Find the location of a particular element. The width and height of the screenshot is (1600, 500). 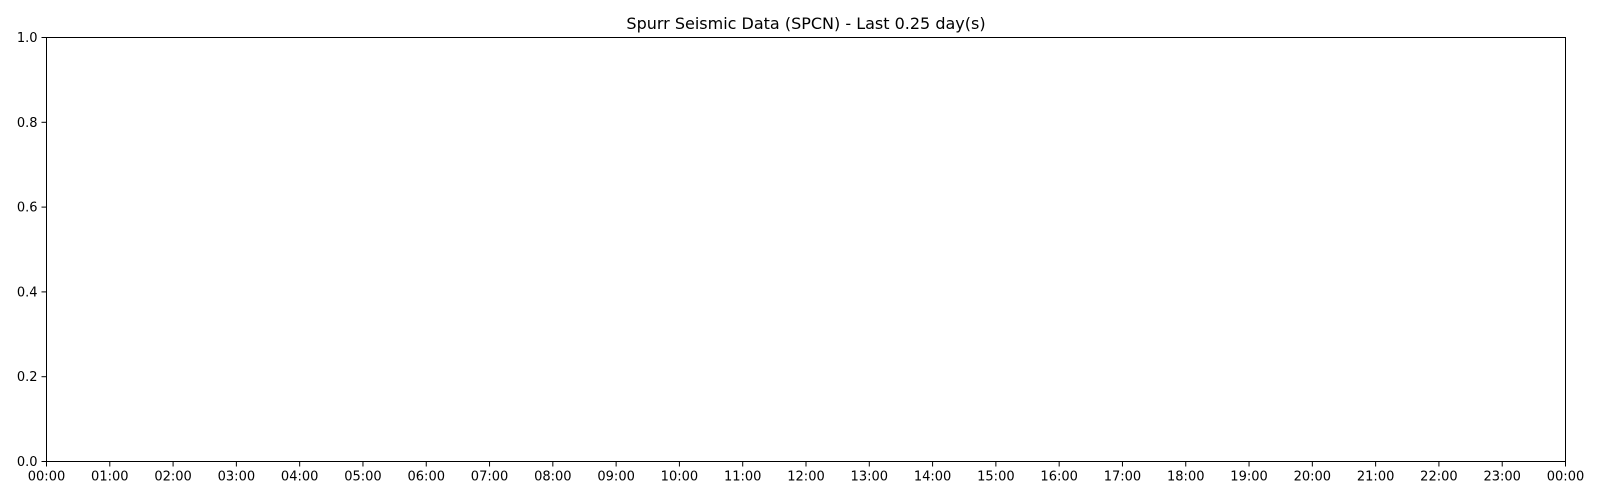

x-tick-label: 17:00 is located at coordinates (1122, 477).